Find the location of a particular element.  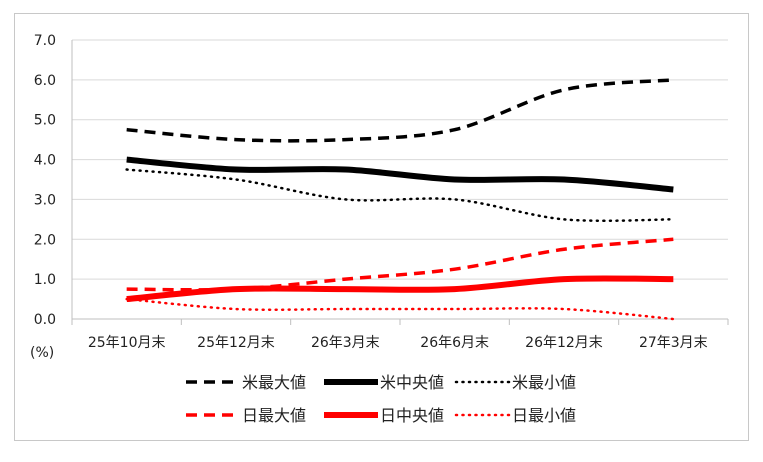

y-tick-label: 6.0 is located at coordinates (45, 81).